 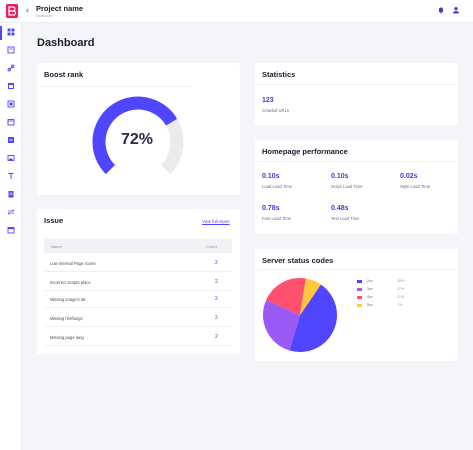 I want to click on metric-value: 0.02s, so click(x=409, y=176).